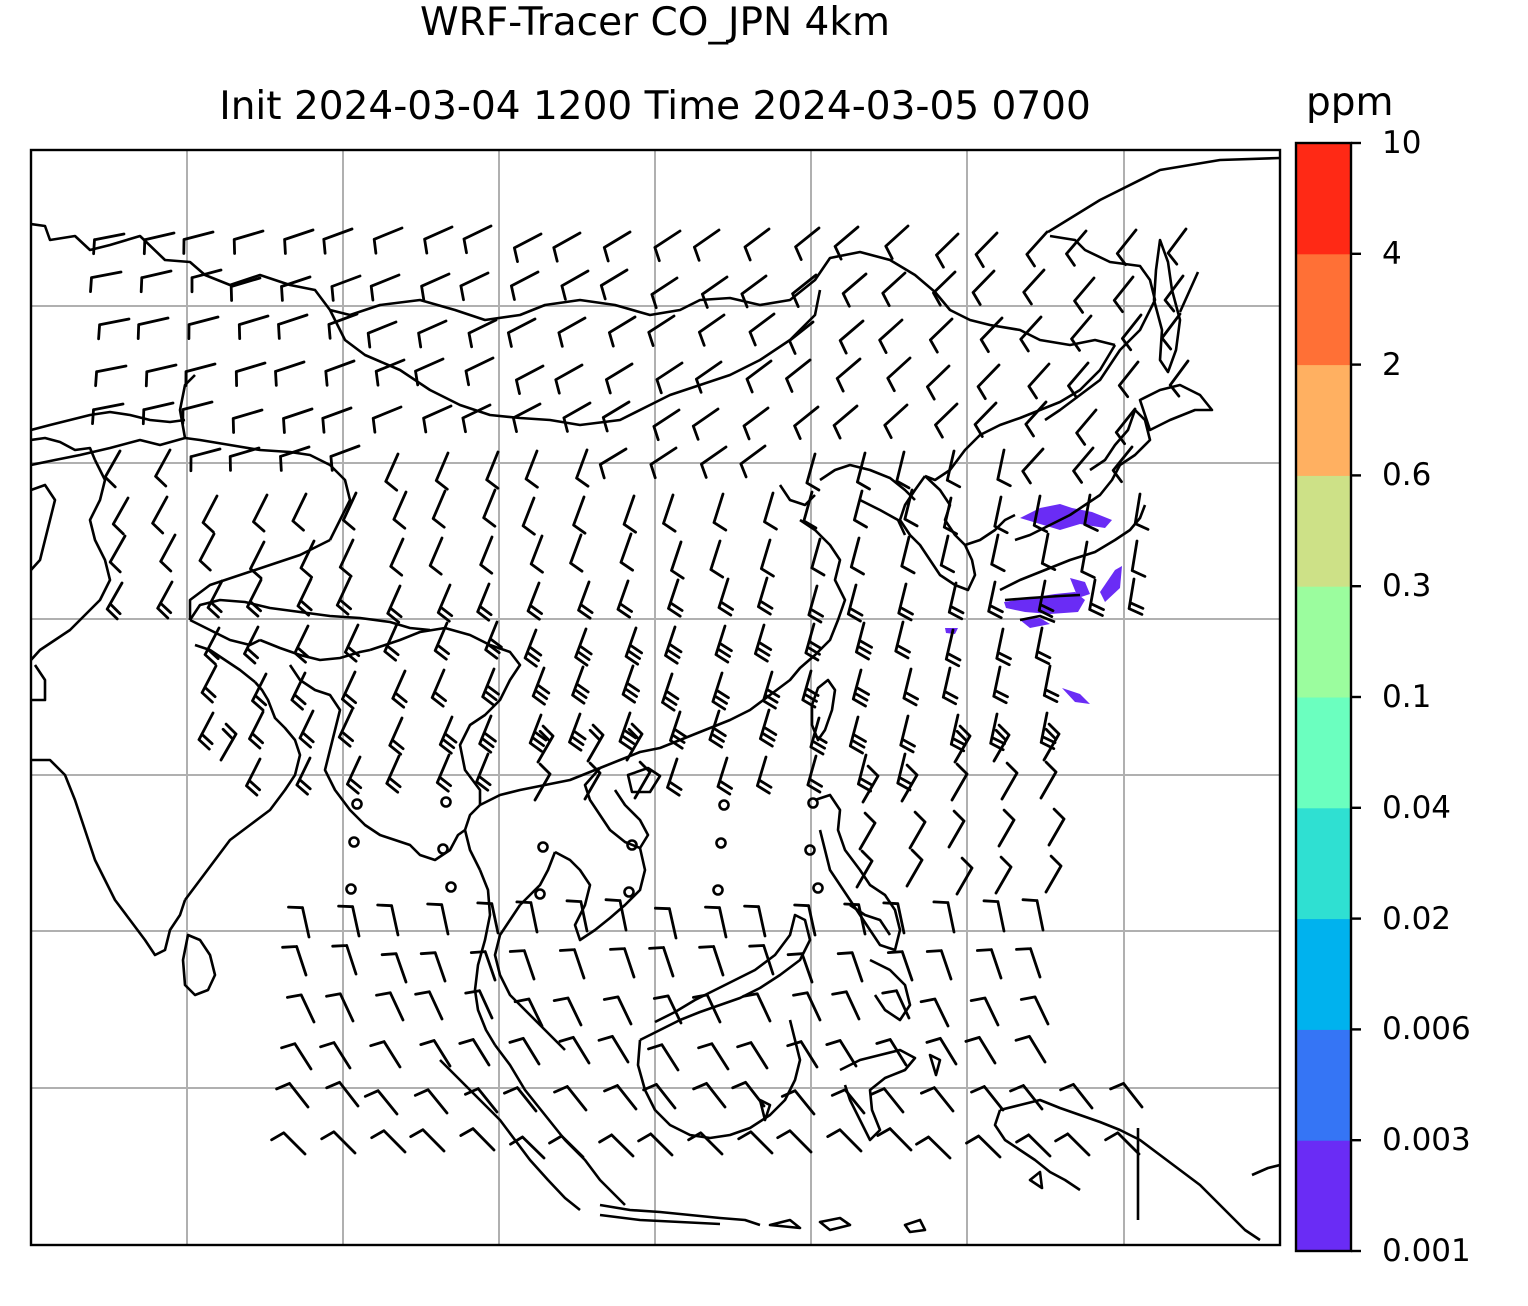  What do you see at coordinates (1407, 697) in the screenshot?
I see `colorbar-tick-label: 0.1` at bounding box center [1407, 697].